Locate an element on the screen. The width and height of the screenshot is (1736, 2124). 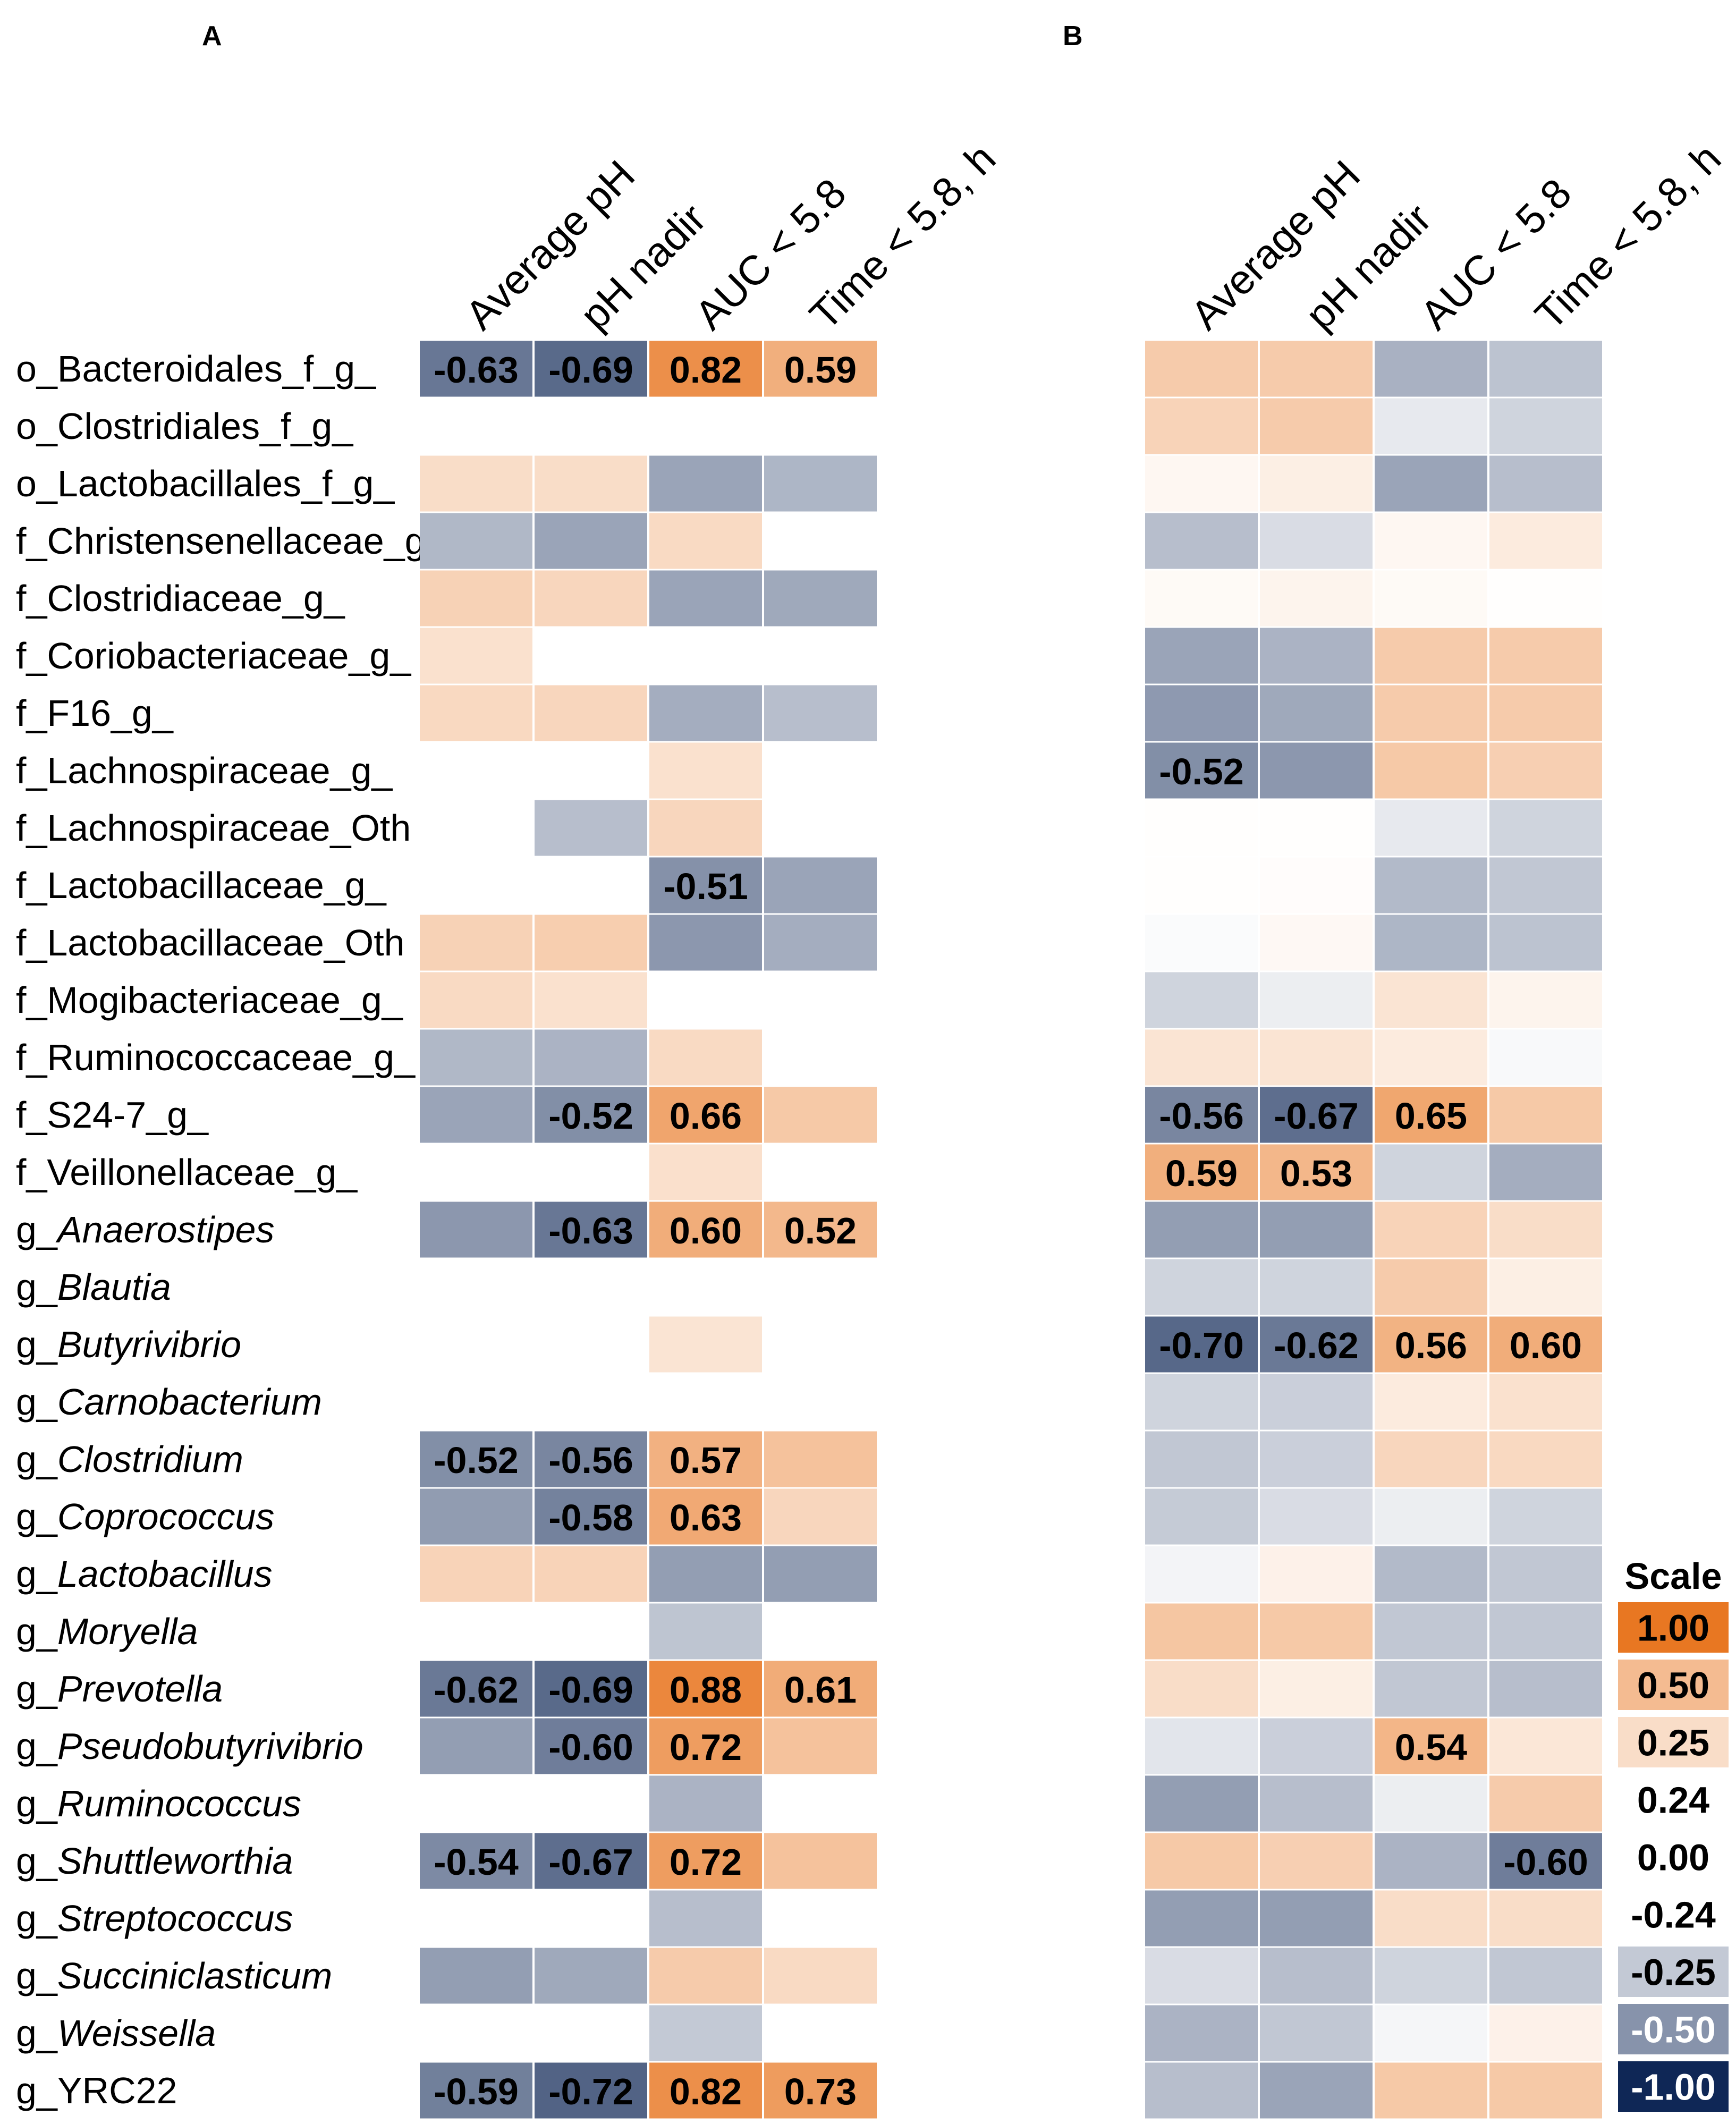
scale-label: 1.00 is located at coordinates (1673, 1628).